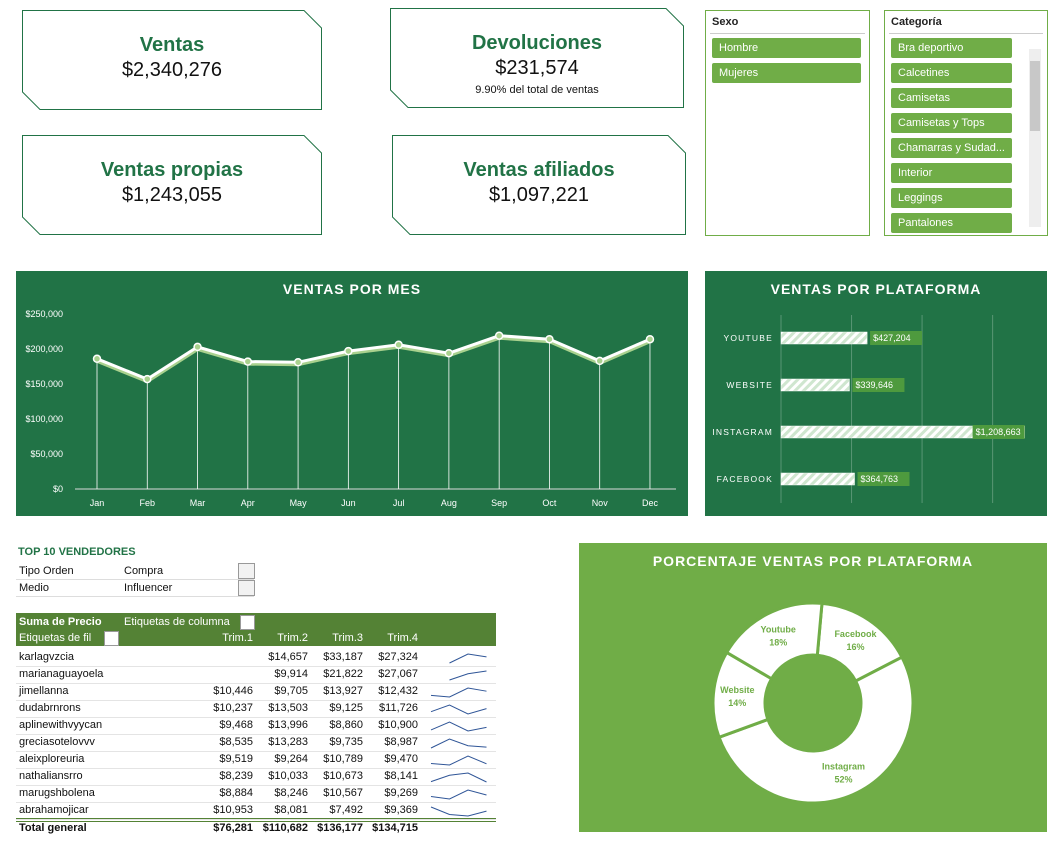 The width and height of the screenshot is (1061, 855). What do you see at coordinates (843, 780) in the screenshot?
I see `value-label: 52%` at bounding box center [843, 780].